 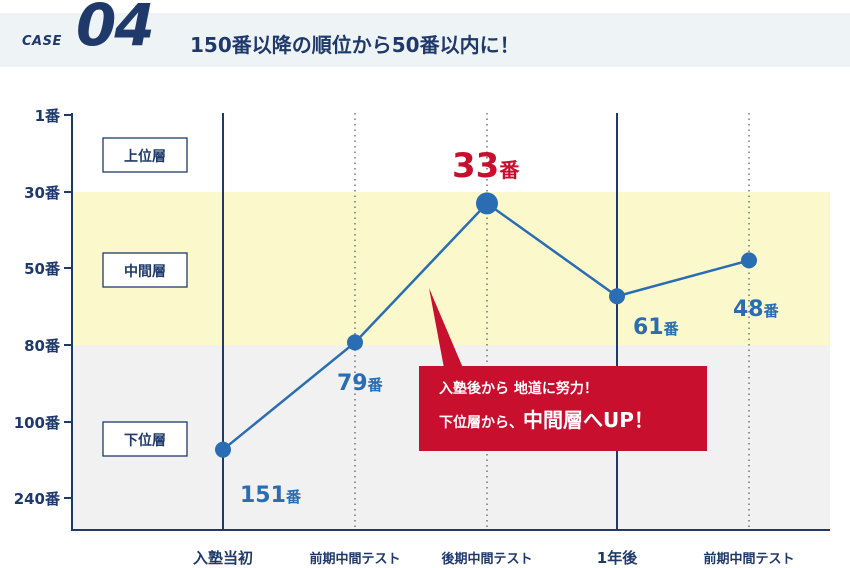 What do you see at coordinates (446, 328) in the screenshot?
I see `annotation-pointer` at bounding box center [446, 328].